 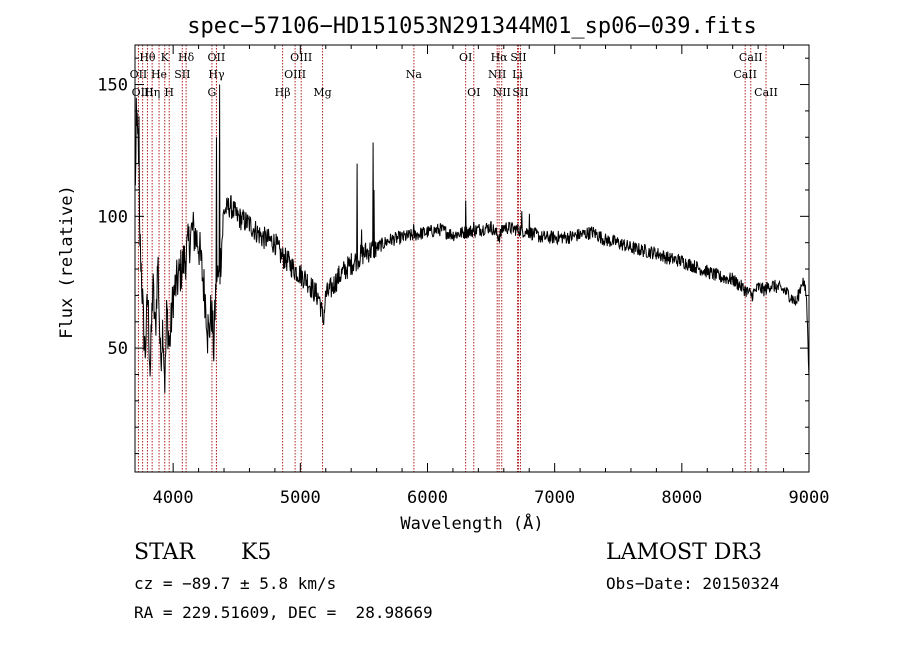 I want to click on line-label: K, so click(x=165, y=57).